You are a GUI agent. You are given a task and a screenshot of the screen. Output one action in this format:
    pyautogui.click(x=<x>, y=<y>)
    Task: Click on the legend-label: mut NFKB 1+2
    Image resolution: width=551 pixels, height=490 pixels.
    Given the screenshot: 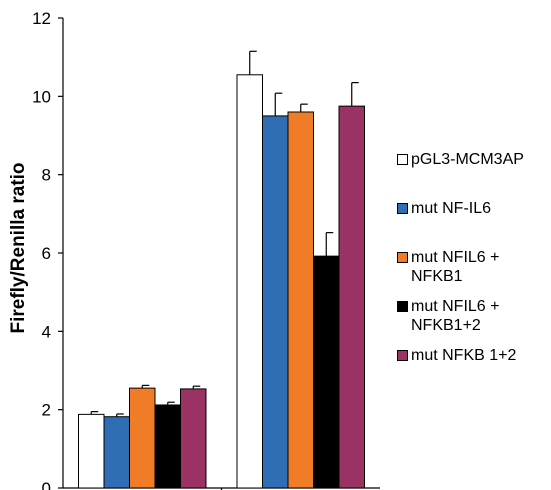 What is the action you would take?
    pyautogui.click(x=464, y=355)
    